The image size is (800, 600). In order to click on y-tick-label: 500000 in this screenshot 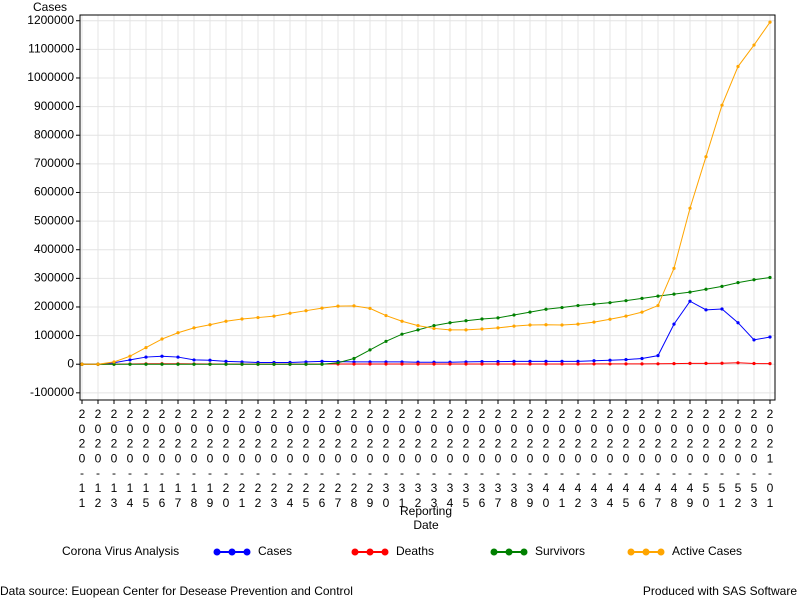, I will do `click(54, 220)`.